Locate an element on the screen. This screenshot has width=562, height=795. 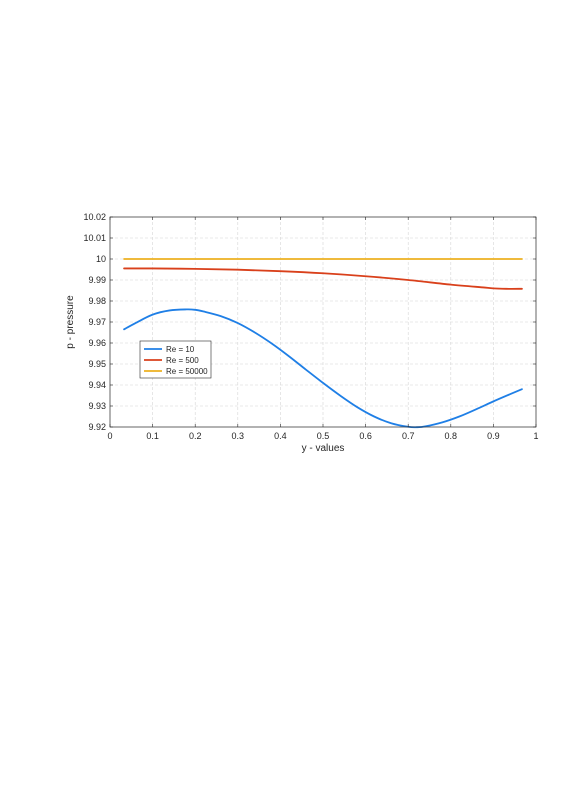
x-tick-label: 0.7 is located at coordinates (408, 436).